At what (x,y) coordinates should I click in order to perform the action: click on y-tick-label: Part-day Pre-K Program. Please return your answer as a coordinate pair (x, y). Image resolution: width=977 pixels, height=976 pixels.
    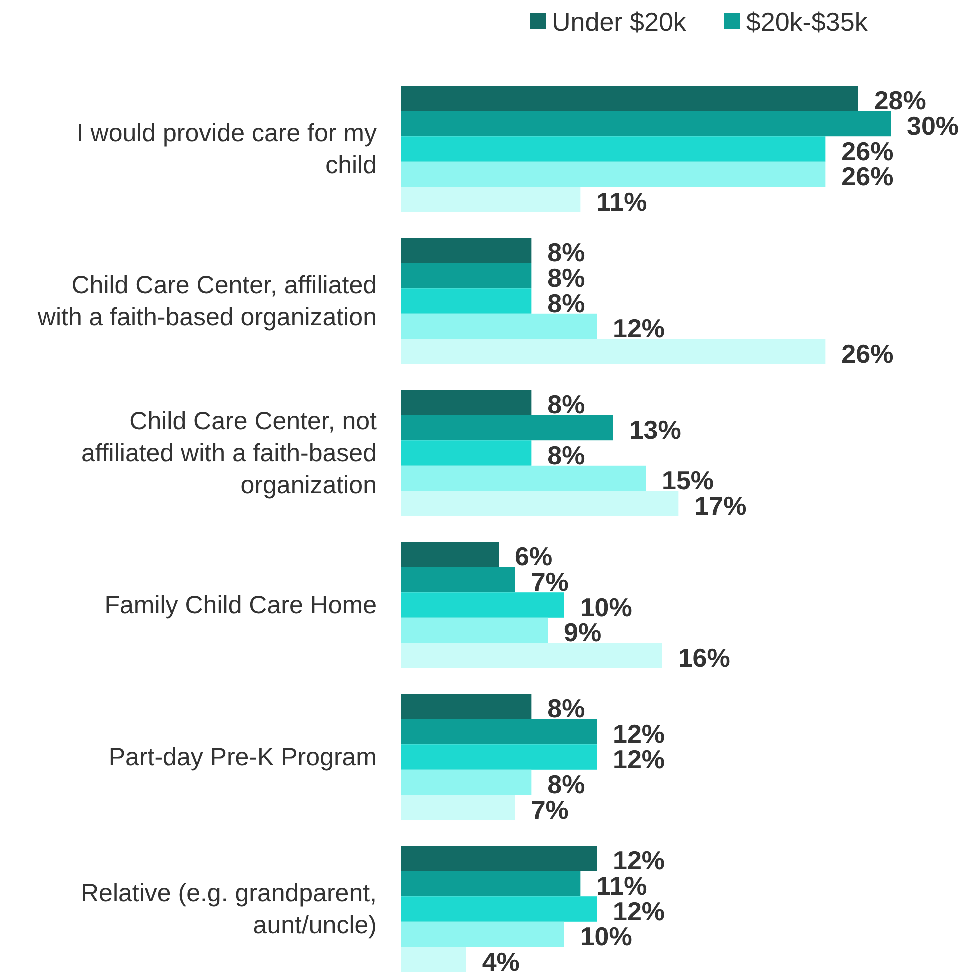
    Looking at the image, I should click on (242, 757).